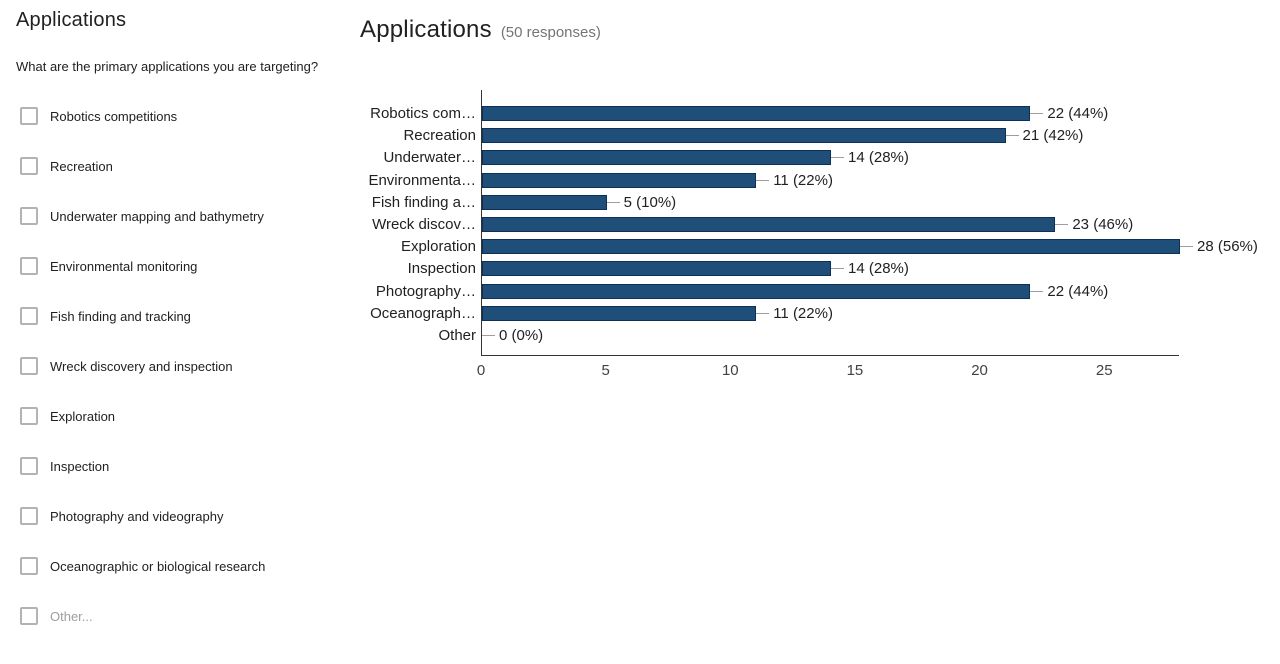  What do you see at coordinates (120, 316) in the screenshot?
I see `option-label: Fish finding and tracking` at bounding box center [120, 316].